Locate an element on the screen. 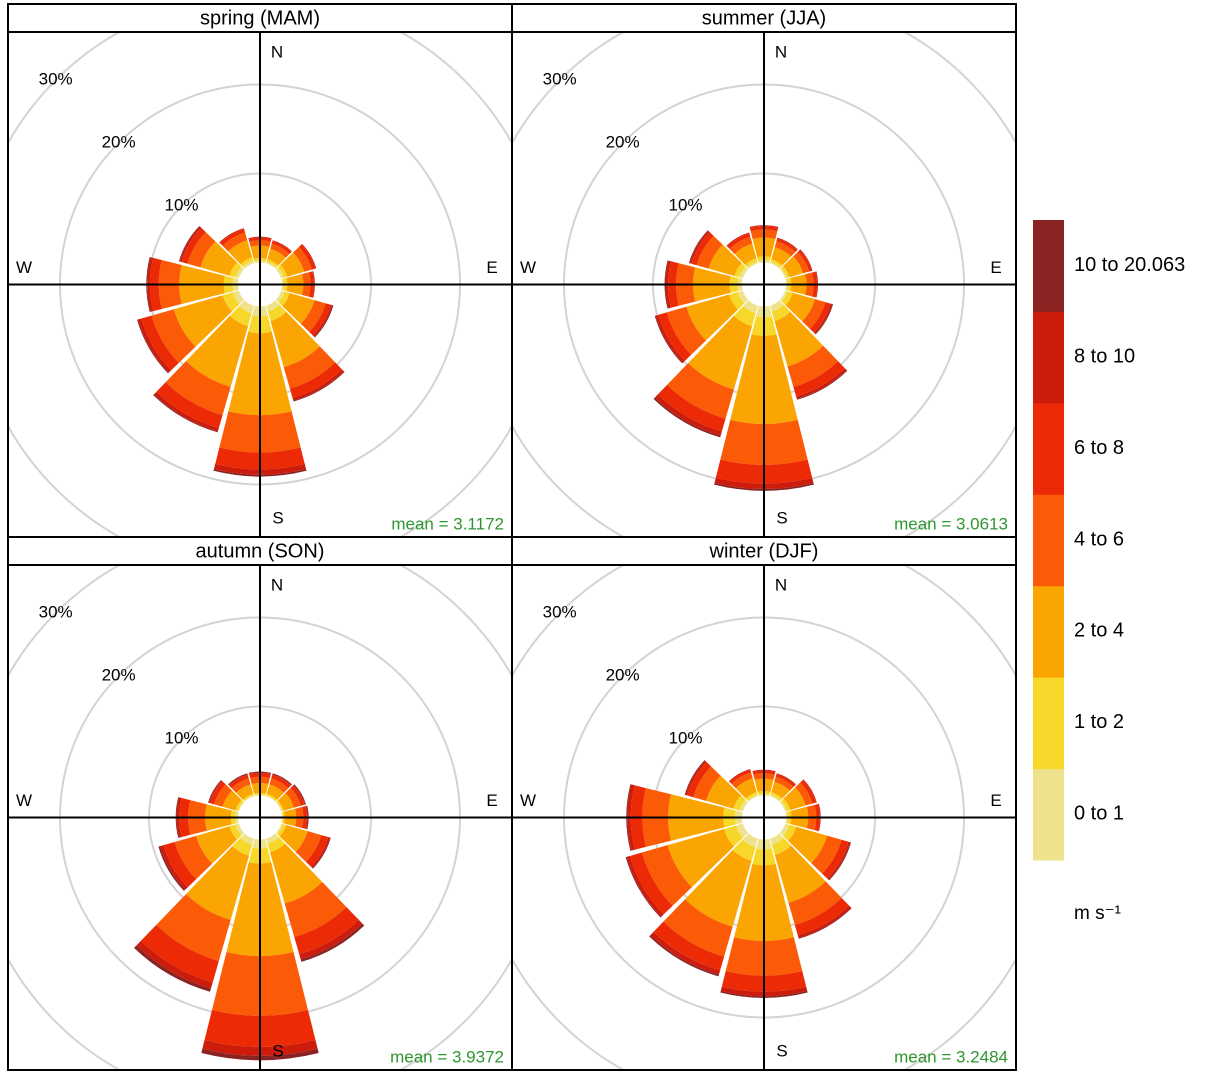 The image size is (1208, 1074). panel-header is located at coordinates (764, 551).